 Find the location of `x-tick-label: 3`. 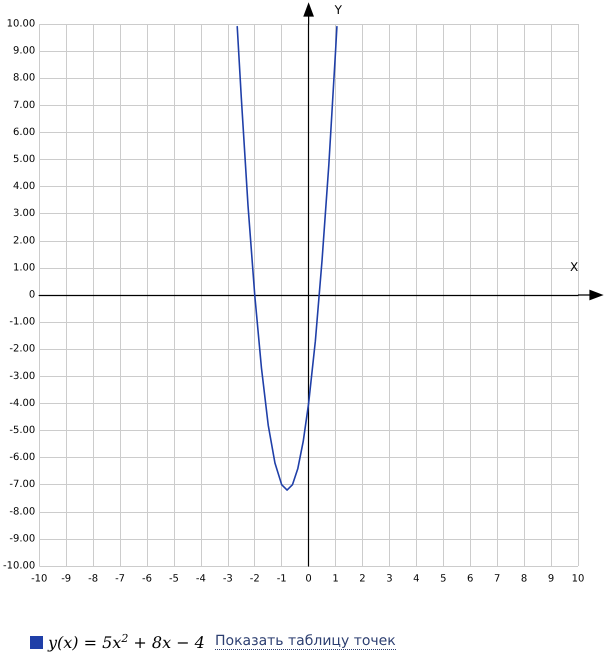

x-tick-label: 3 is located at coordinates (389, 579).